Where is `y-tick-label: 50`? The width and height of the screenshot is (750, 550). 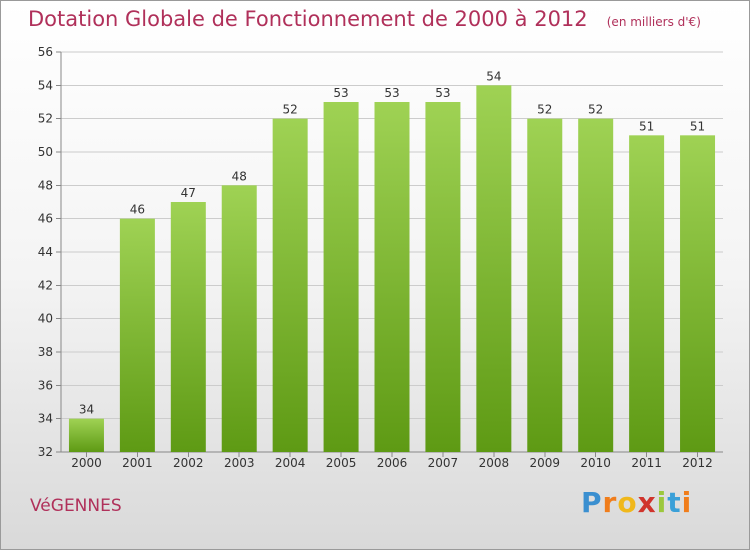
y-tick-label: 50 is located at coordinates (45, 152).